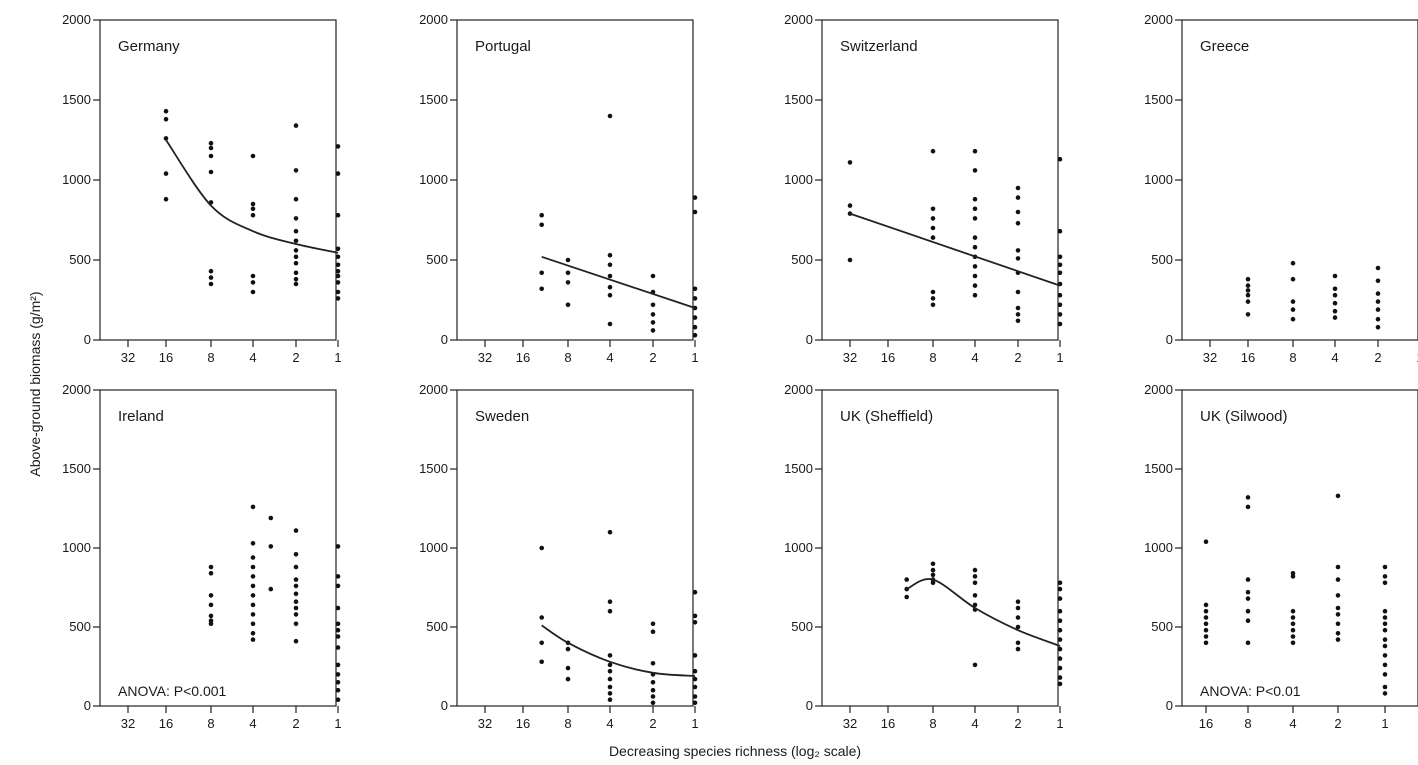 The height and width of the screenshot is (765, 1418). What do you see at coordinates (886, 416) in the screenshot?
I see `panel-title: UK (Sheffield)` at bounding box center [886, 416].